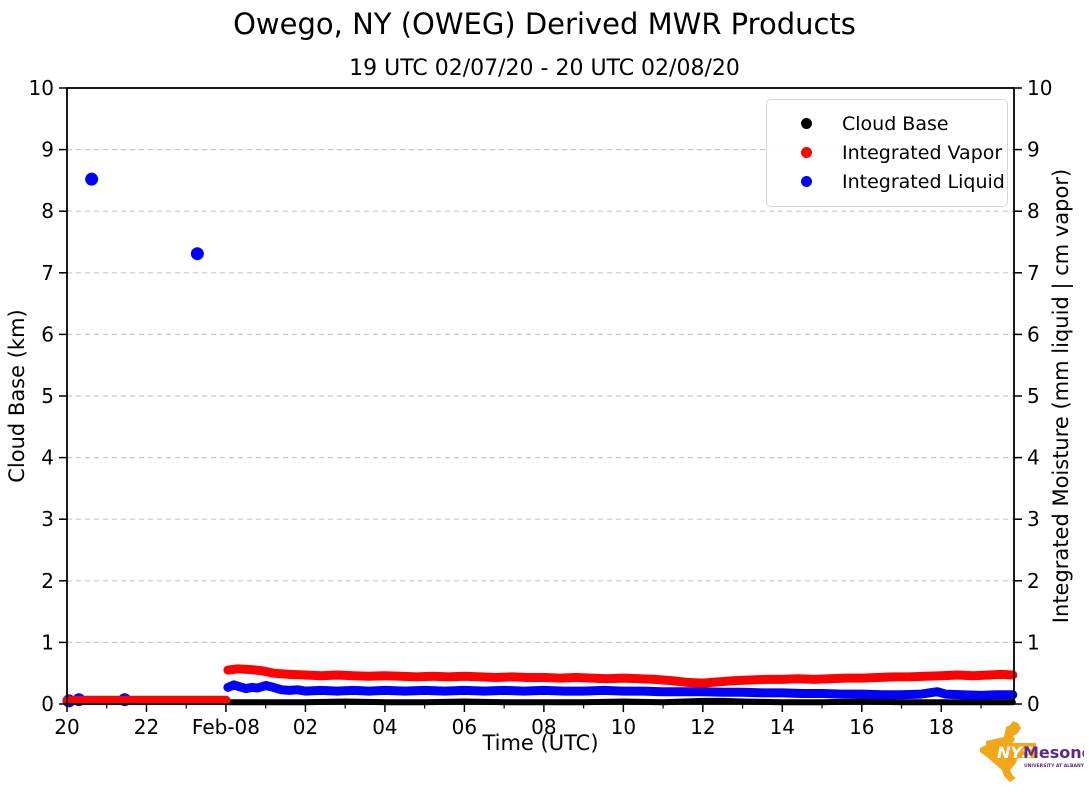  Describe the element at coordinates (1033, 211) in the screenshot. I see `y-tick-label-right: 8` at that location.